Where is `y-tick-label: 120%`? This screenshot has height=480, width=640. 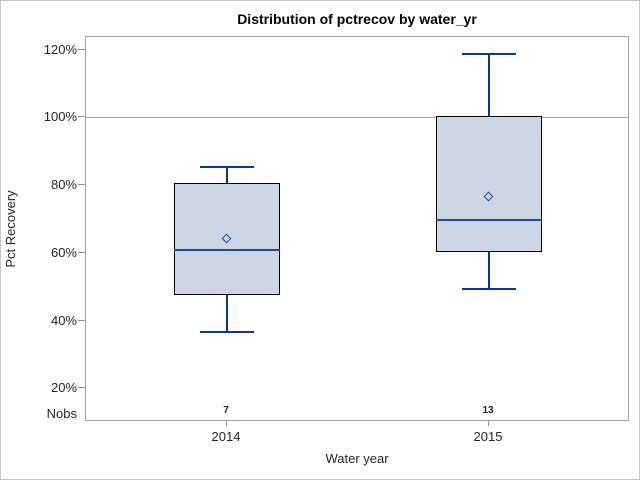 y-tick-label: 120% is located at coordinates (60, 49).